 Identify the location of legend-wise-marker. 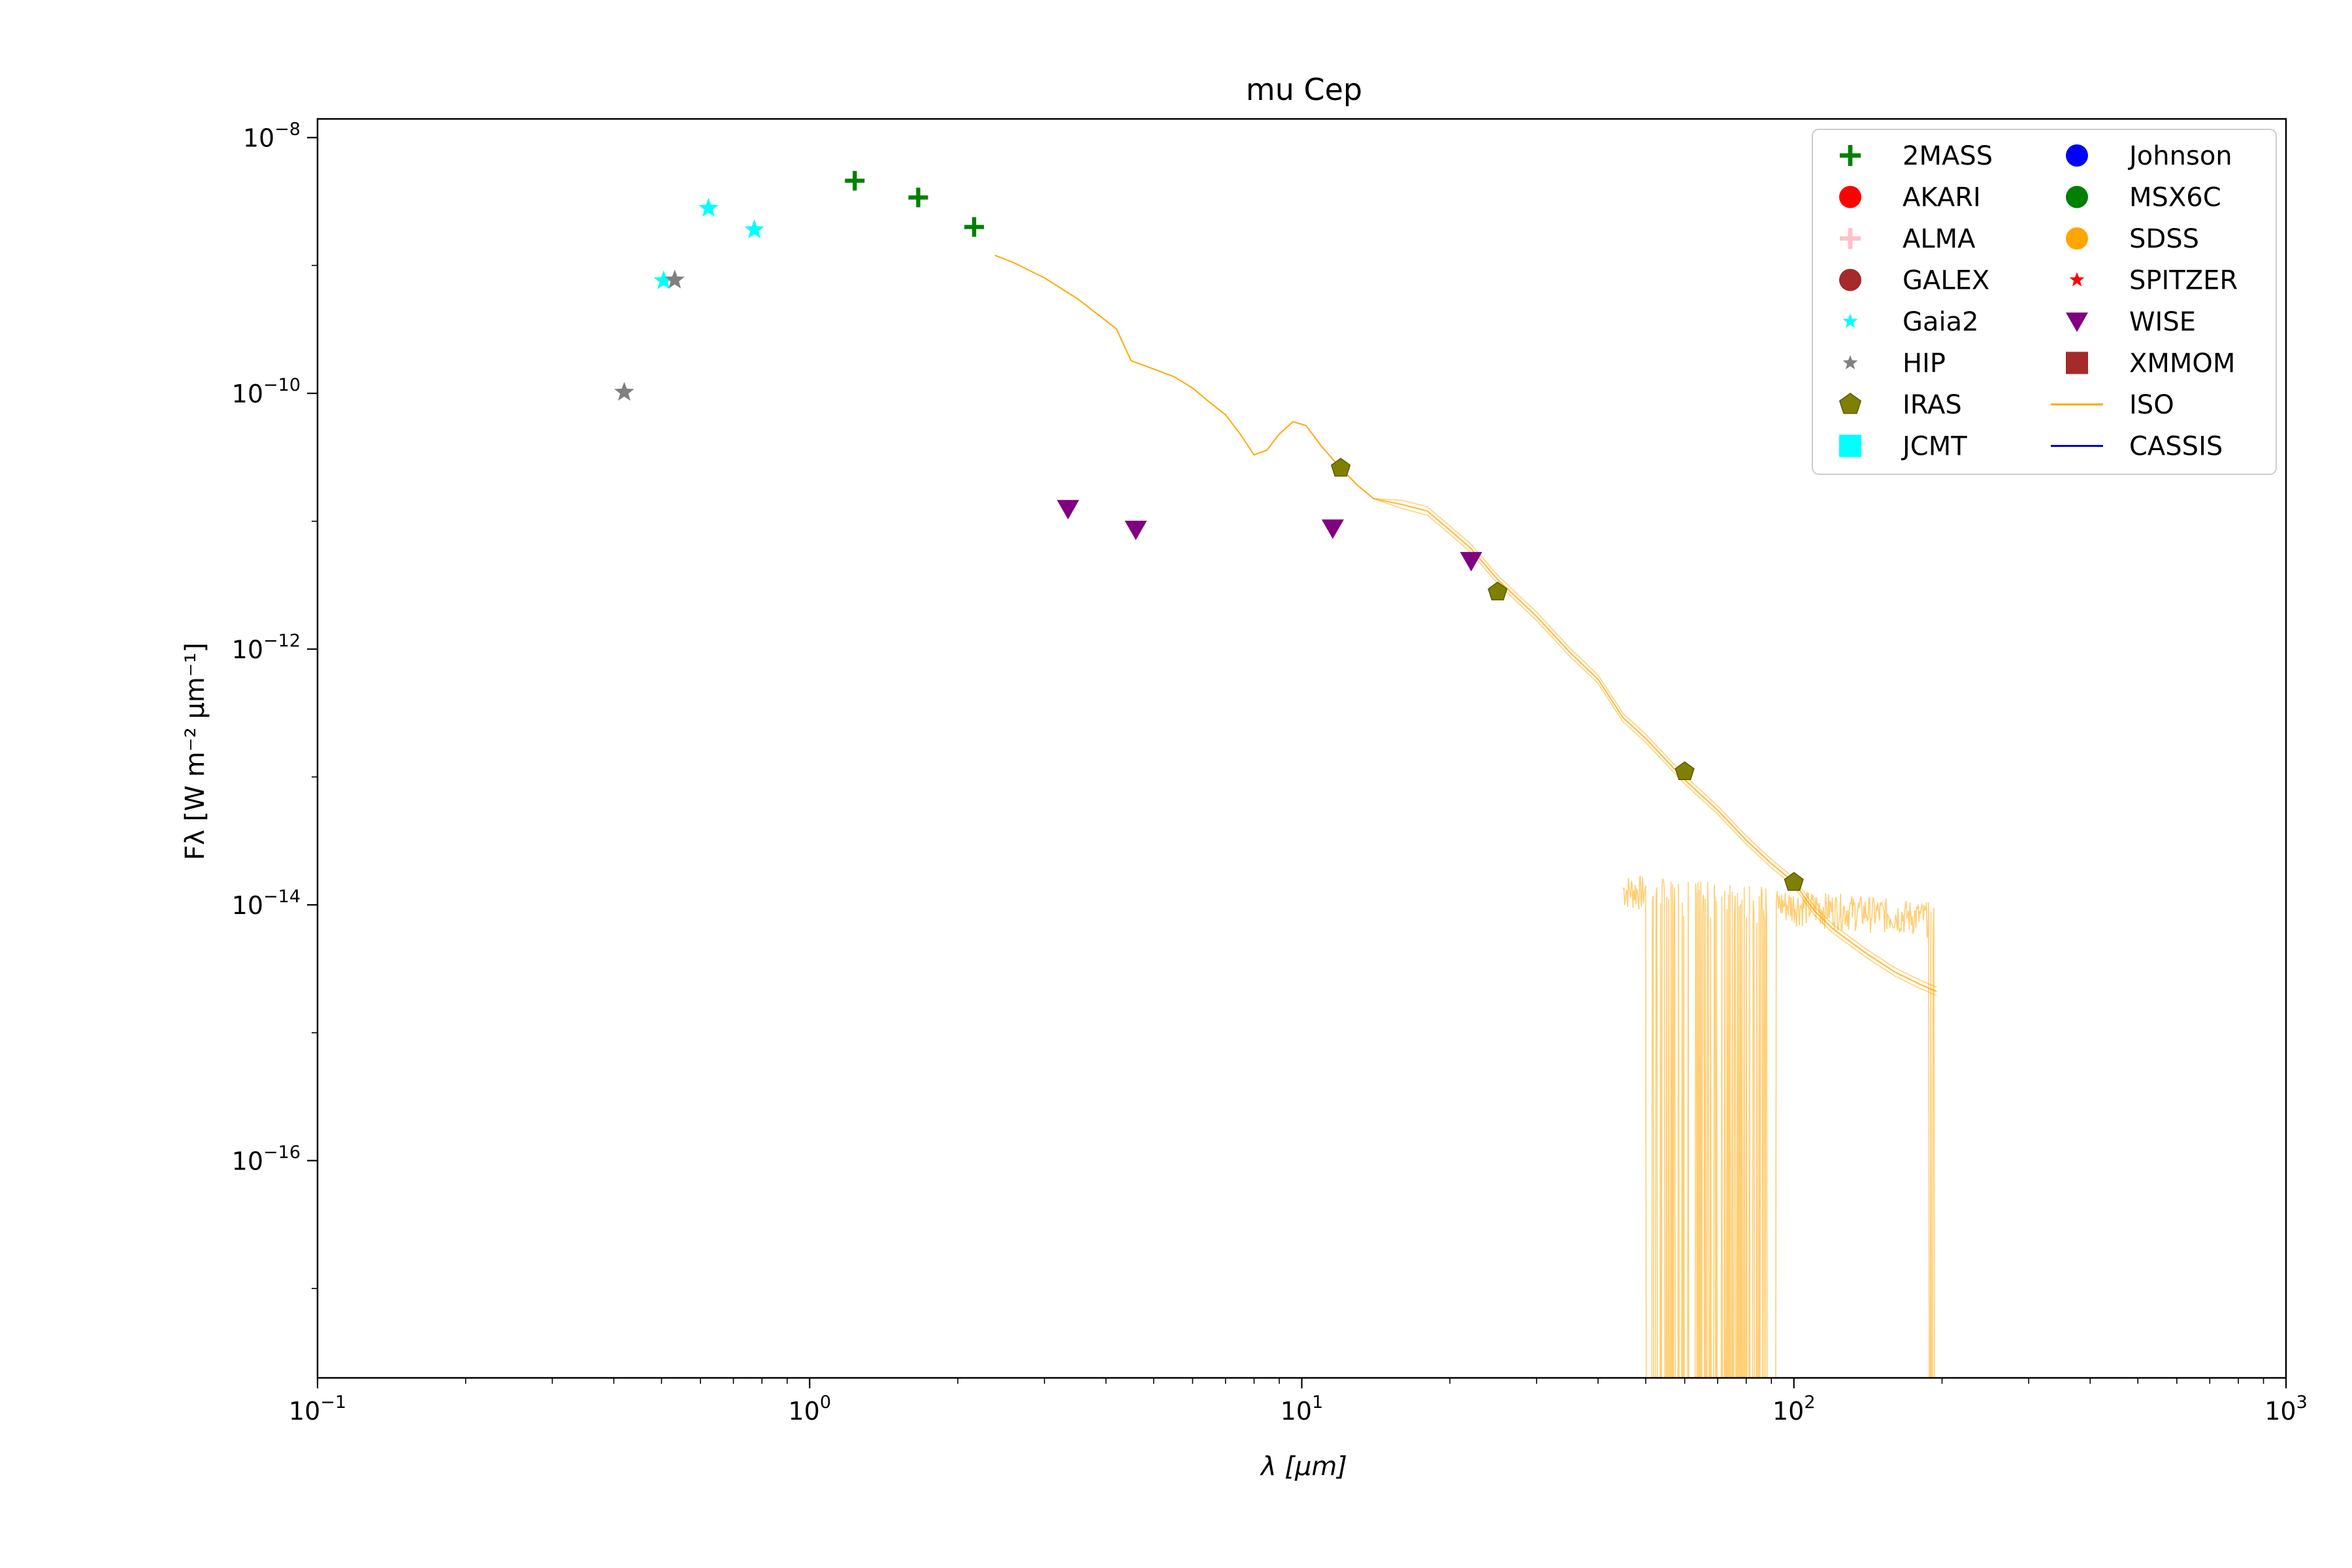
(2077, 322).